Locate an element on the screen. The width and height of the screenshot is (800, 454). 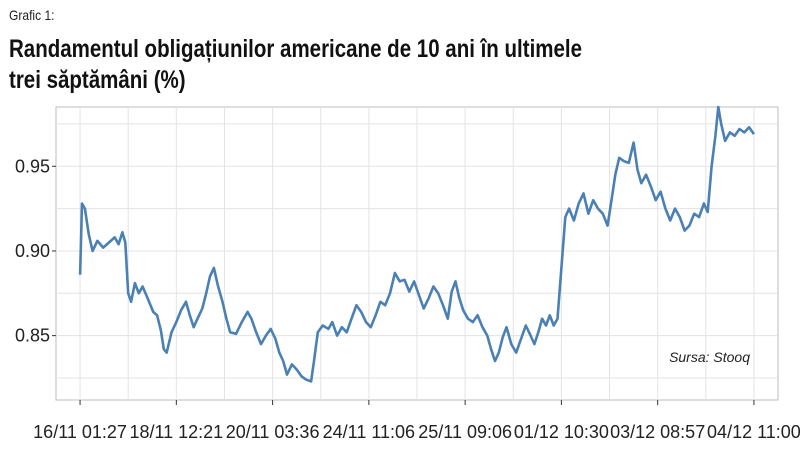
x-tick-label: 25/11 09:06 is located at coordinates (465, 432).